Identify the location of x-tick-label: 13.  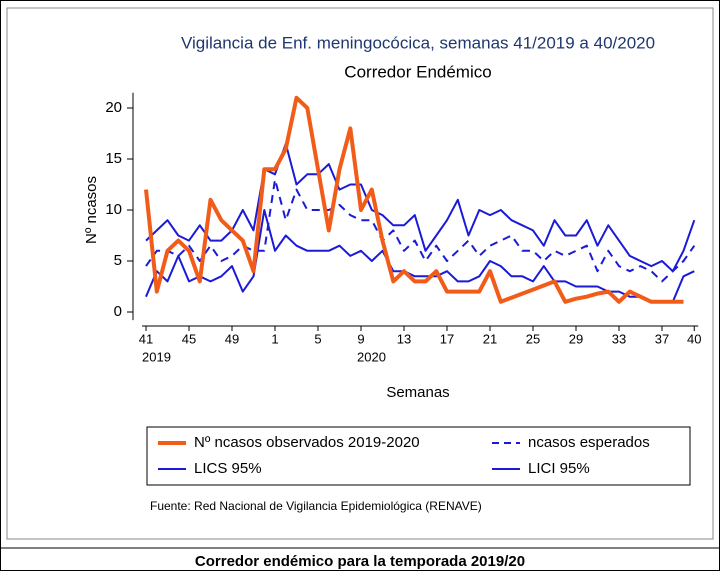
(404, 338).